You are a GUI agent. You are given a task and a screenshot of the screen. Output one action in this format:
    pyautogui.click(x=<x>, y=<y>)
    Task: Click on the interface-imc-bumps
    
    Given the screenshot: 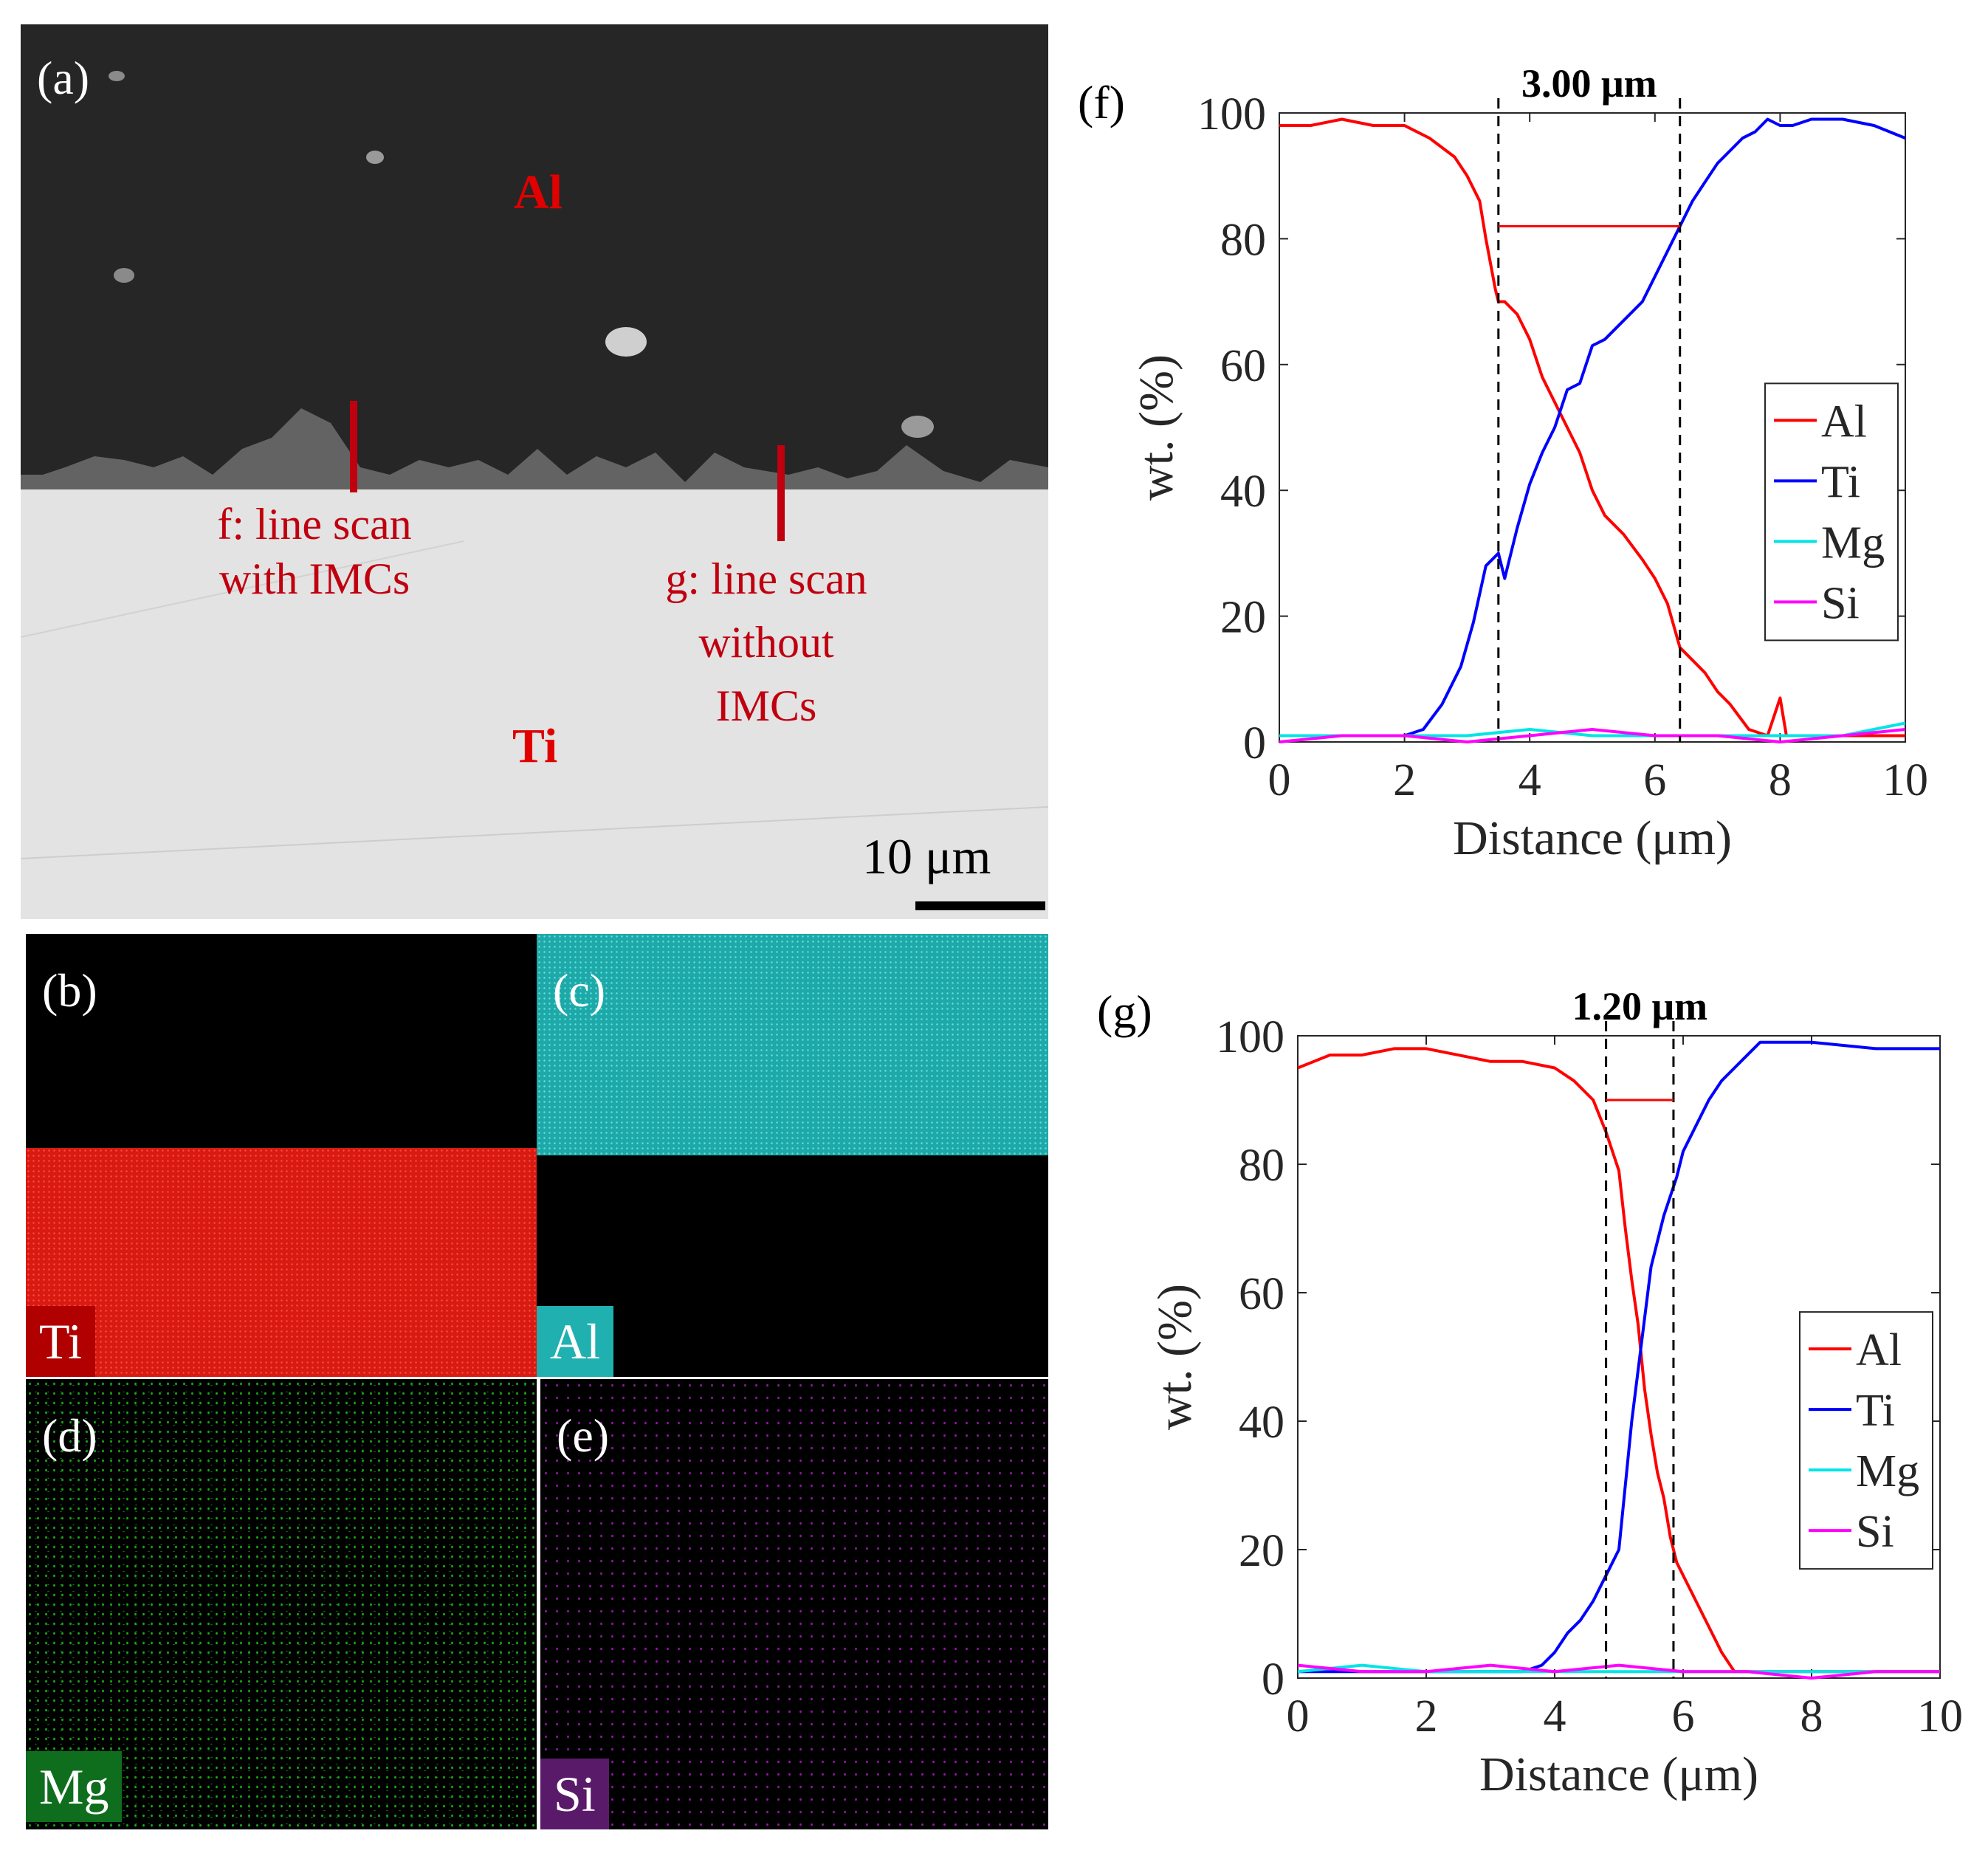 What is the action you would take?
    pyautogui.click(x=534, y=448)
    